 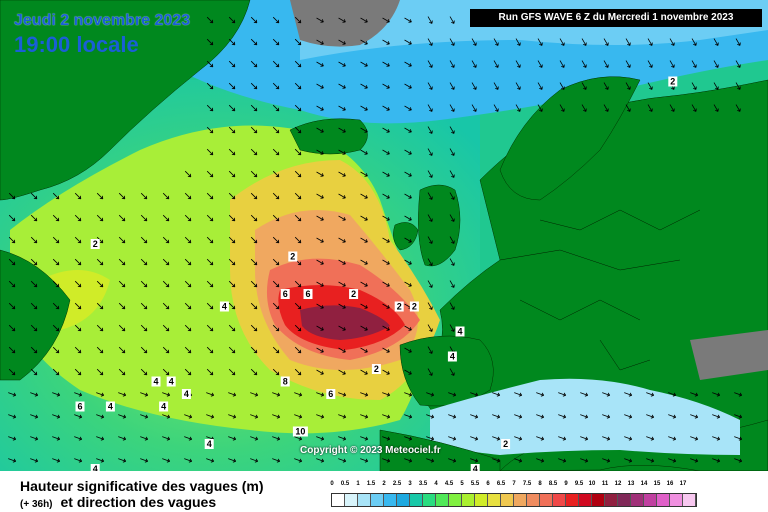 I want to click on land-scandinavia, so click(x=570, y=138).